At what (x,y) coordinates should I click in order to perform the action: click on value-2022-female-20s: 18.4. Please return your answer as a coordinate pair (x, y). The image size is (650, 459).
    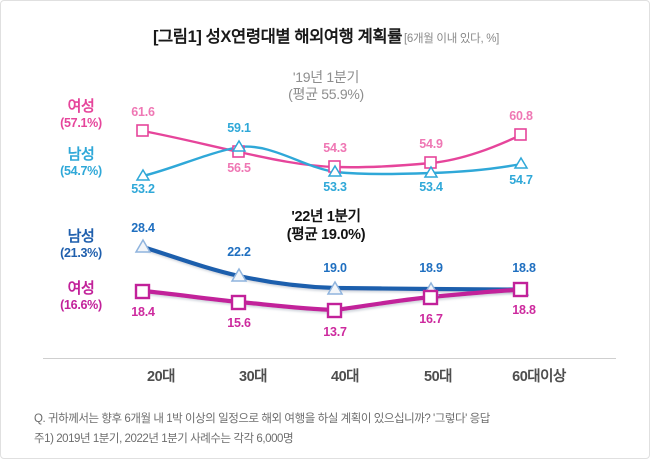
    Looking at the image, I should click on (143, 312).